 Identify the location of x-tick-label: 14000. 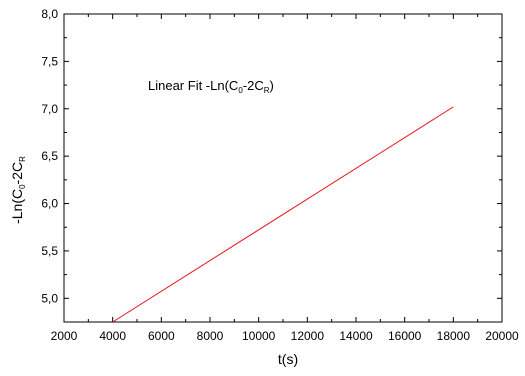
(356, 336).